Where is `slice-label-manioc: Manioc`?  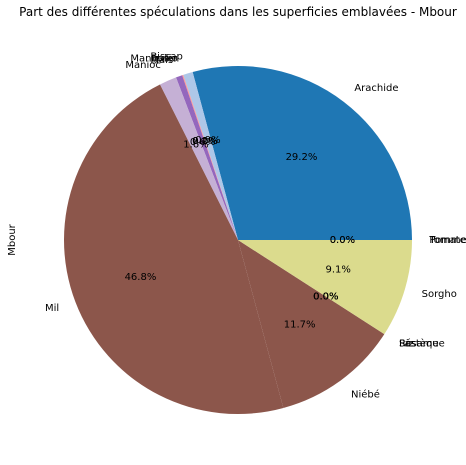 slice-label-manioc: Manioc is located at coordinates (143, 65).